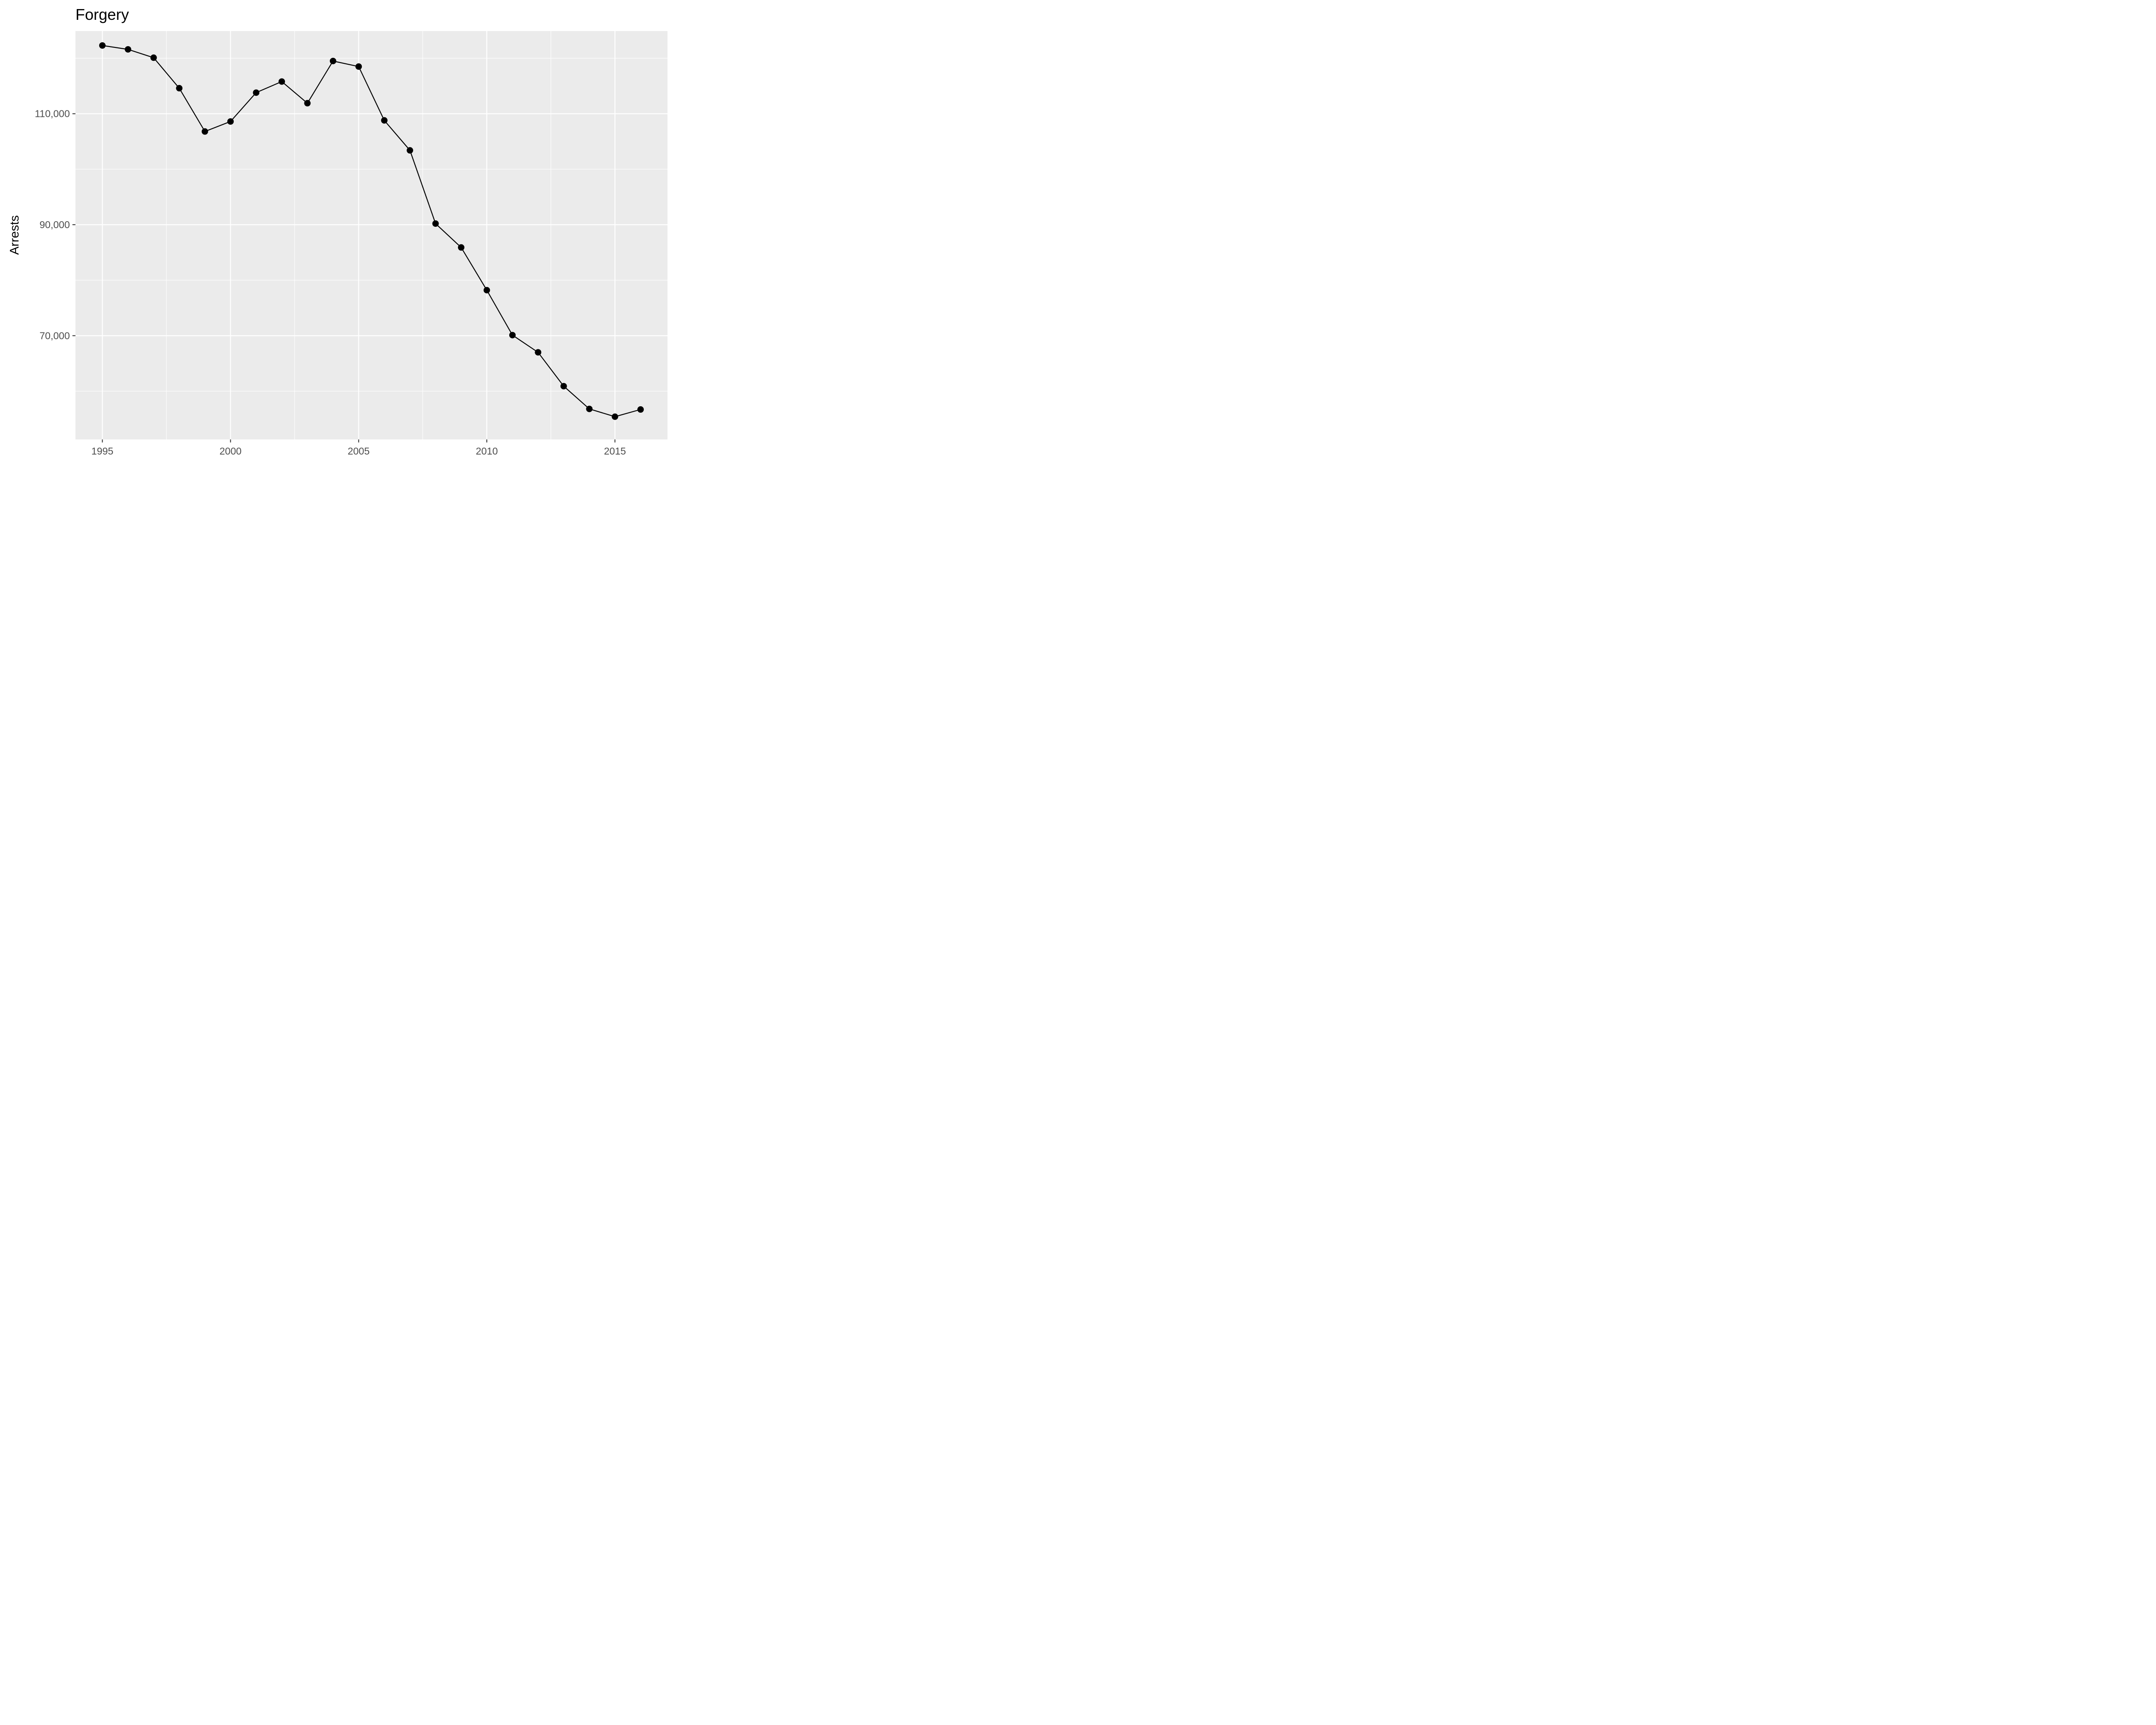  Describe the element at coordinates (359, 451) in the screenshot. I see `x-tick-label: 2005` at that location.